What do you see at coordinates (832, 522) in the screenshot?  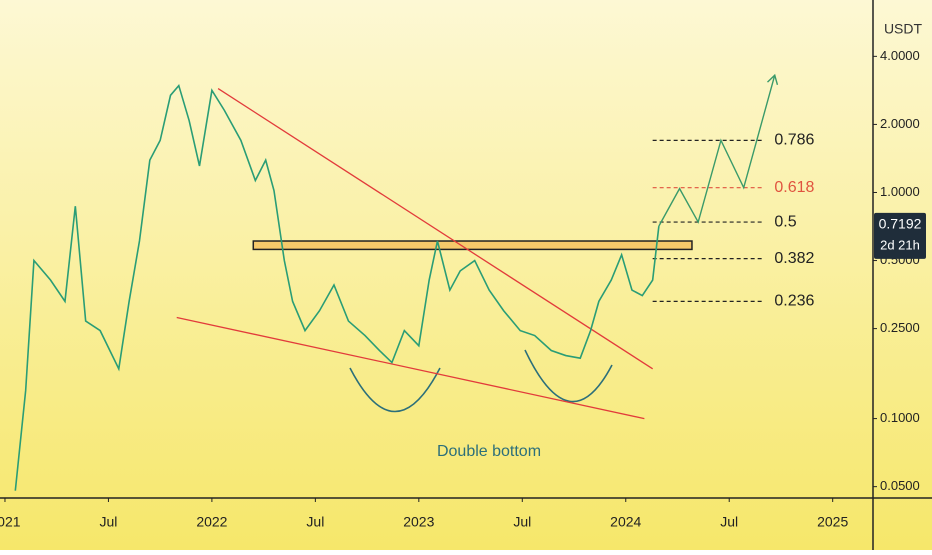 I see `x-tick-label: 2025` at bounding box center [832, 522].